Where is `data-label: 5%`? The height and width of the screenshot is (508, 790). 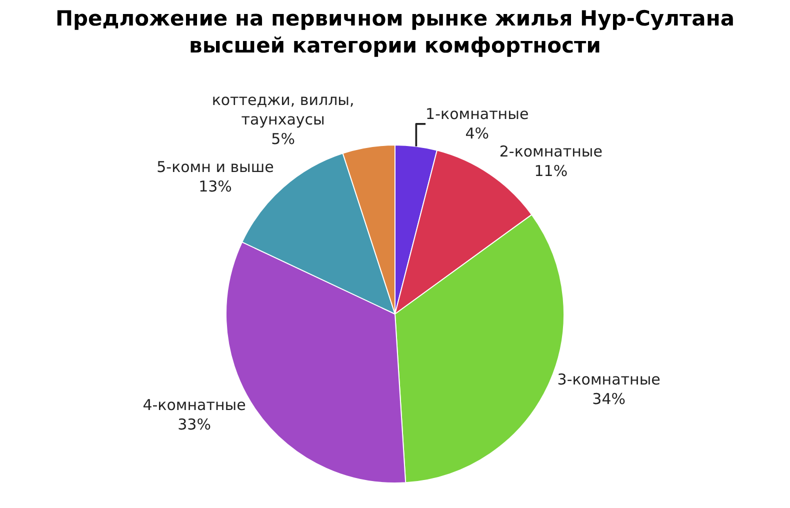
data-label: 5% is located at coordinates (283, 139).